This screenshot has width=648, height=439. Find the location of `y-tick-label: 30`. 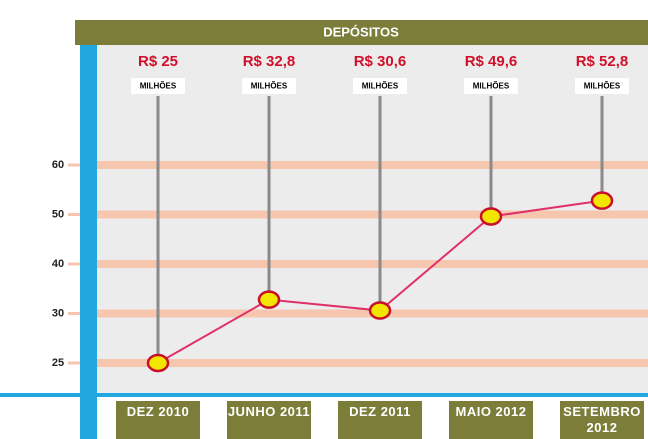

y-tick-label: 30 is located at coordinates (58, 313).